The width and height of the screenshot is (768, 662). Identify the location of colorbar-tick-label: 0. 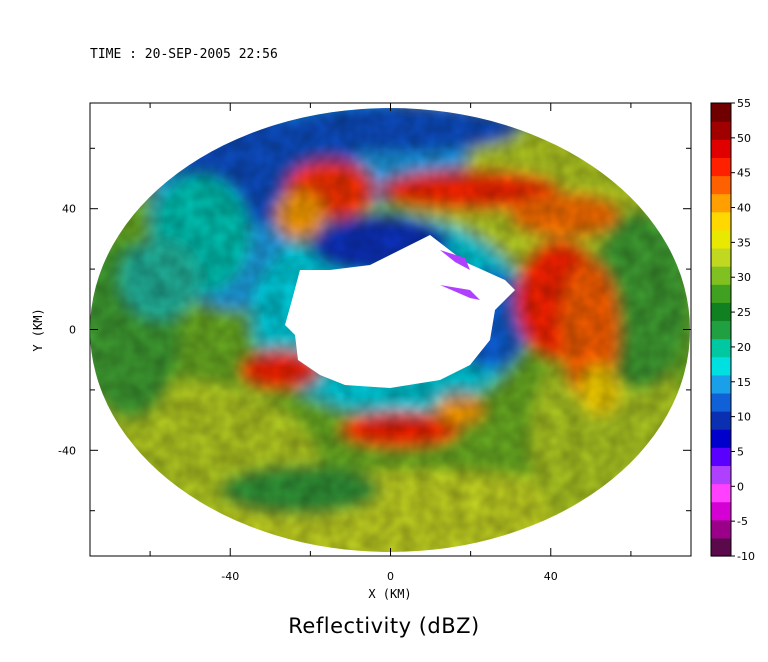
(740, 486).